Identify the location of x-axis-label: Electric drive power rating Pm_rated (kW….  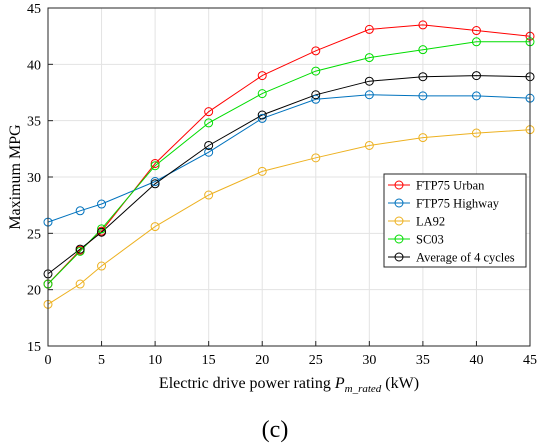
(289, 385).